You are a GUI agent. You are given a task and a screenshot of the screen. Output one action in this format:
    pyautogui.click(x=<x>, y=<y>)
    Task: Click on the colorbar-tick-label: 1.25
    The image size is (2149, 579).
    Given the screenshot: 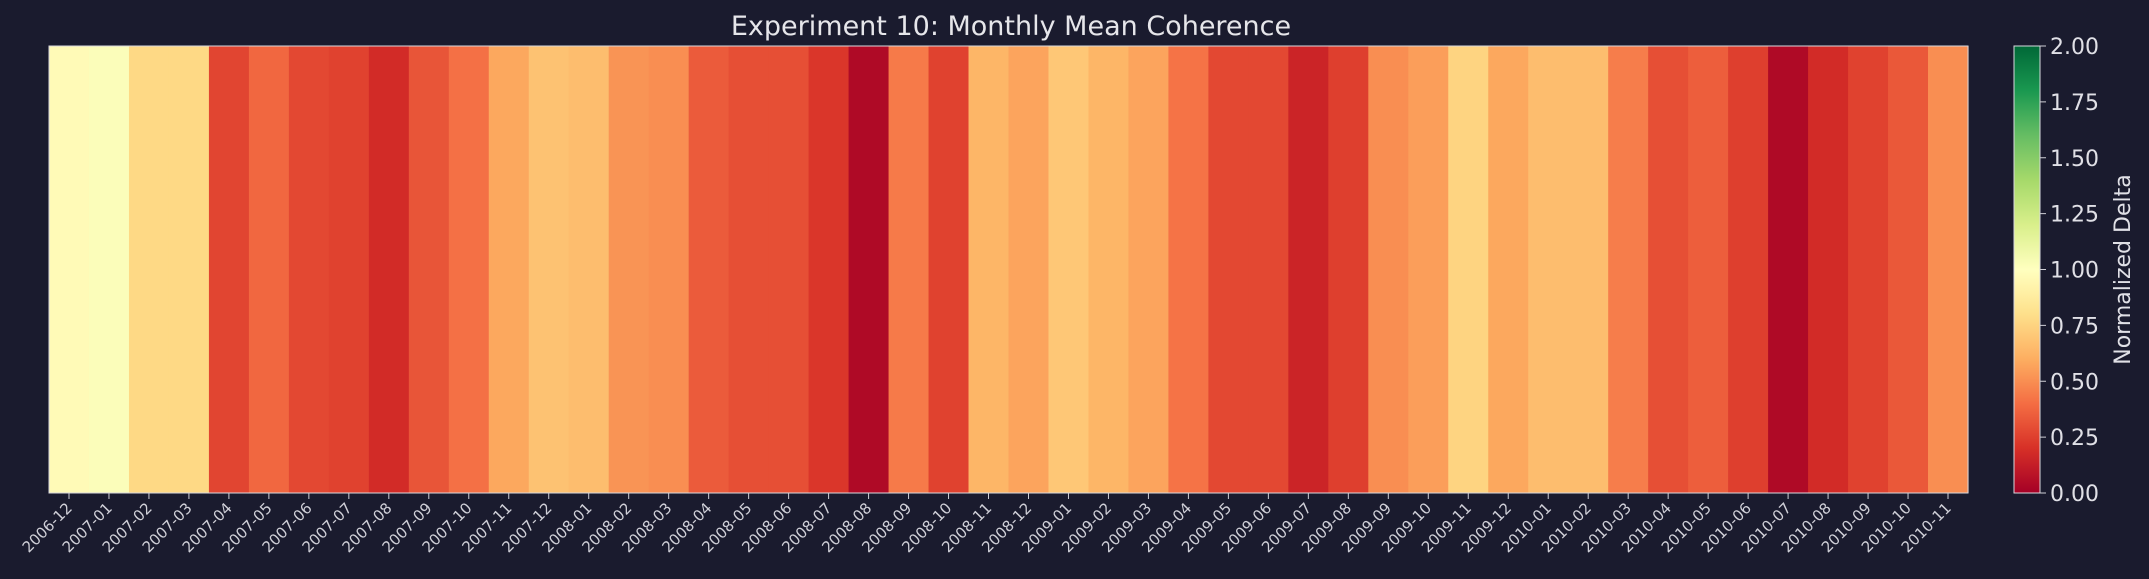 What is the action you would take?
    pyautogui.click(x=2074, y=215)
    